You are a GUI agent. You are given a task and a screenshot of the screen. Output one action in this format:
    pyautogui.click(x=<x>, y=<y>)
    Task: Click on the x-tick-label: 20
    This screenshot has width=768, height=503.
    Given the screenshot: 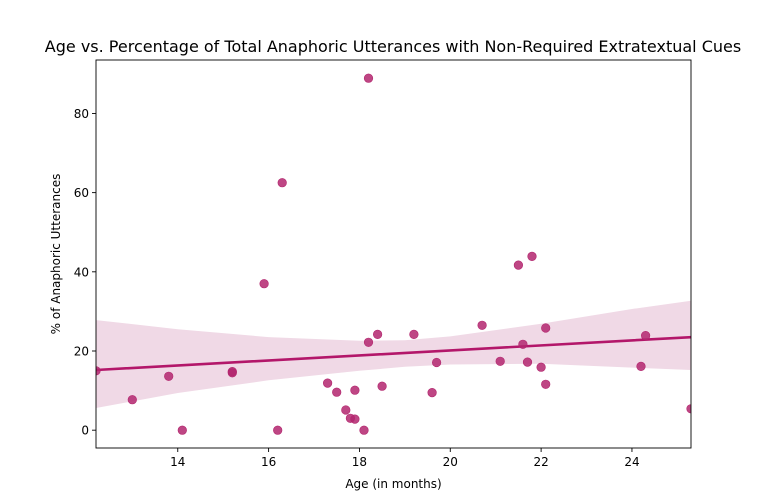 What is the action you would take?
    pyautogui.click(x=450, y=462)
    